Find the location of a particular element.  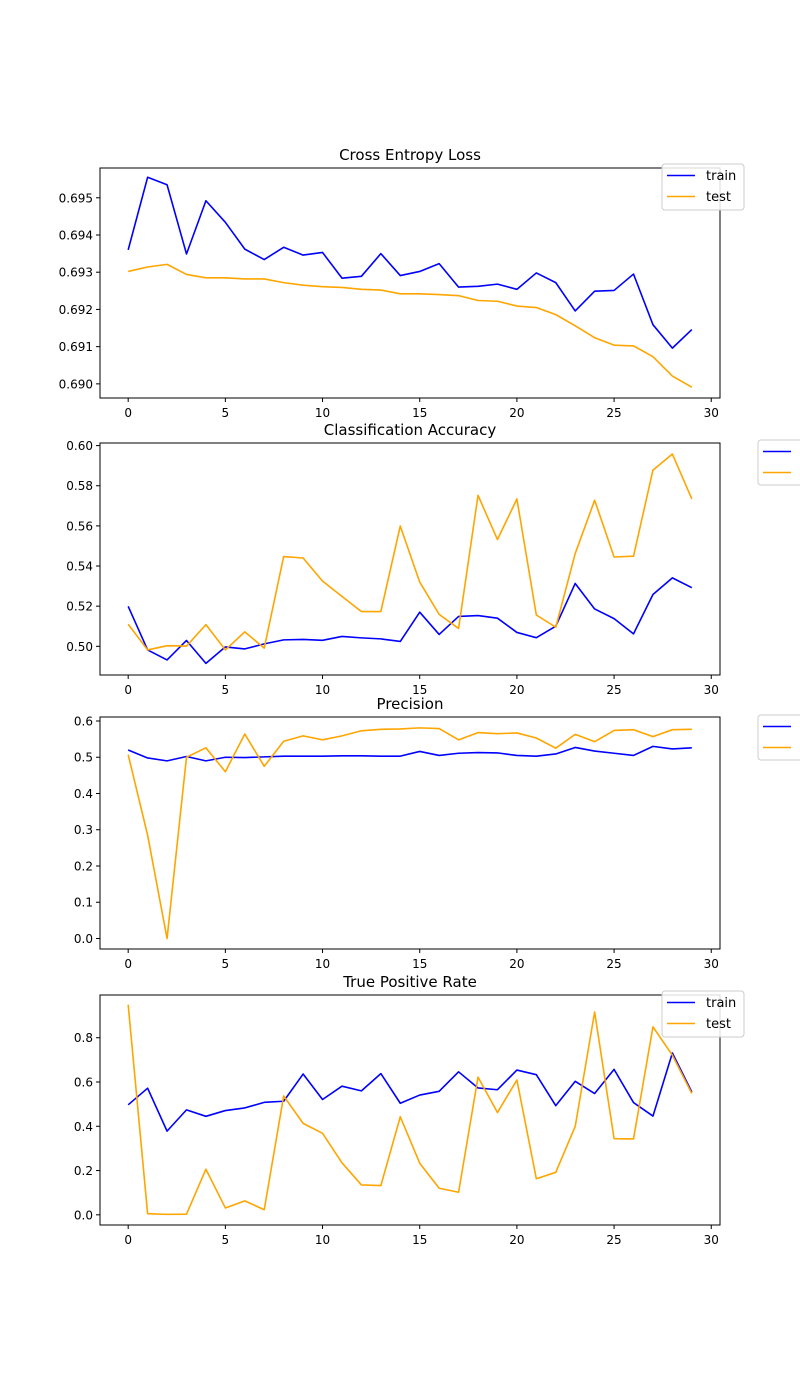

y-tick-label: 0.5 is located at coordinates (83, 758).